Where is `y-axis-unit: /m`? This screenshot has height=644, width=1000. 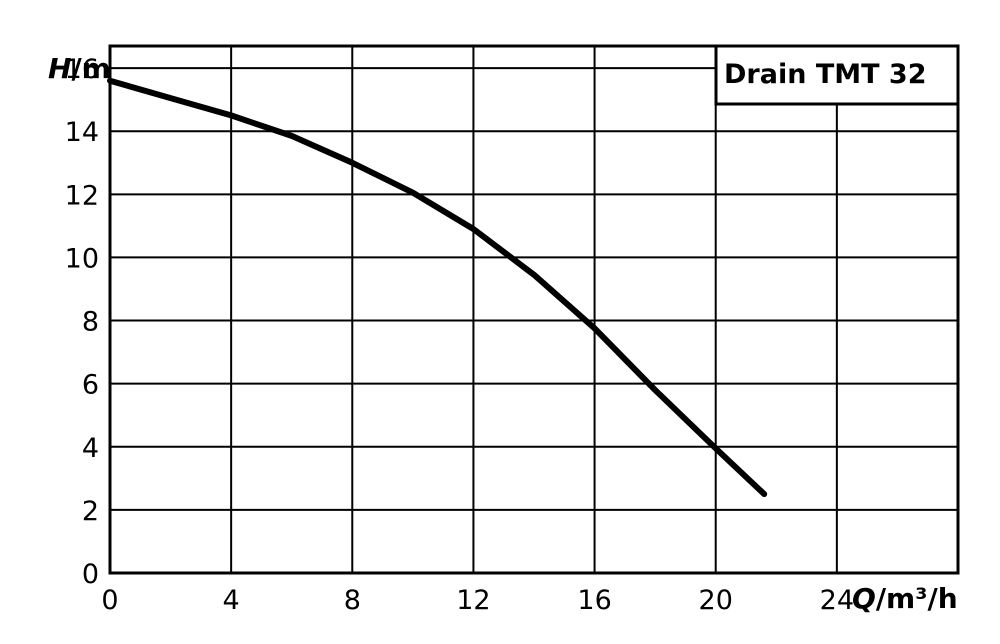 y-axis-unit: /m is located at coordinates (90, 68).